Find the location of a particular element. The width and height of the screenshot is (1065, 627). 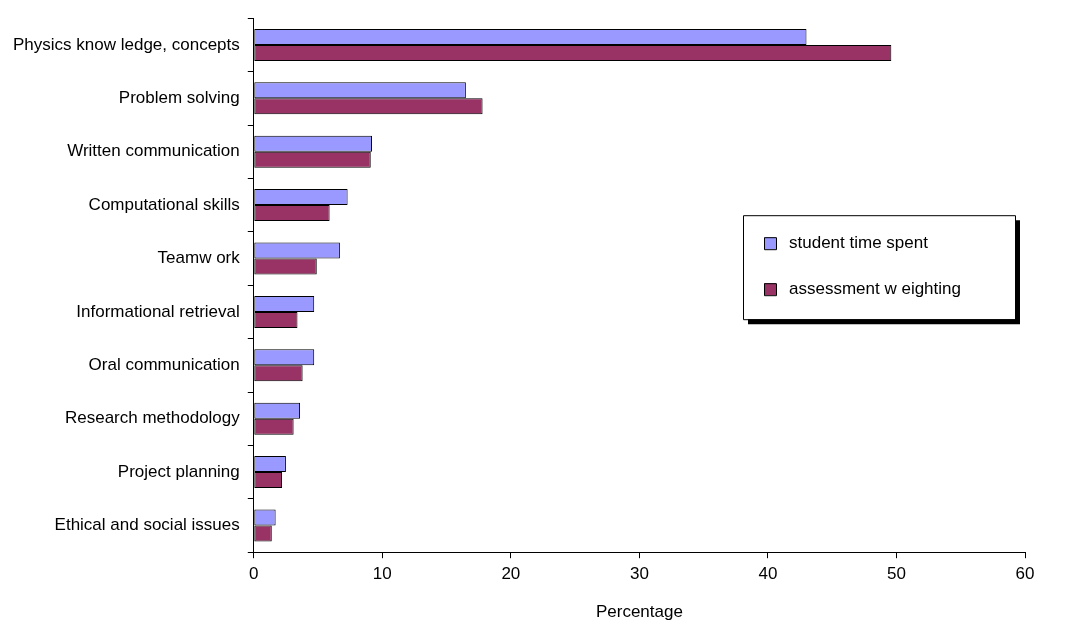

legend-label: assessment w eighting is located at coordinates (875, 288).